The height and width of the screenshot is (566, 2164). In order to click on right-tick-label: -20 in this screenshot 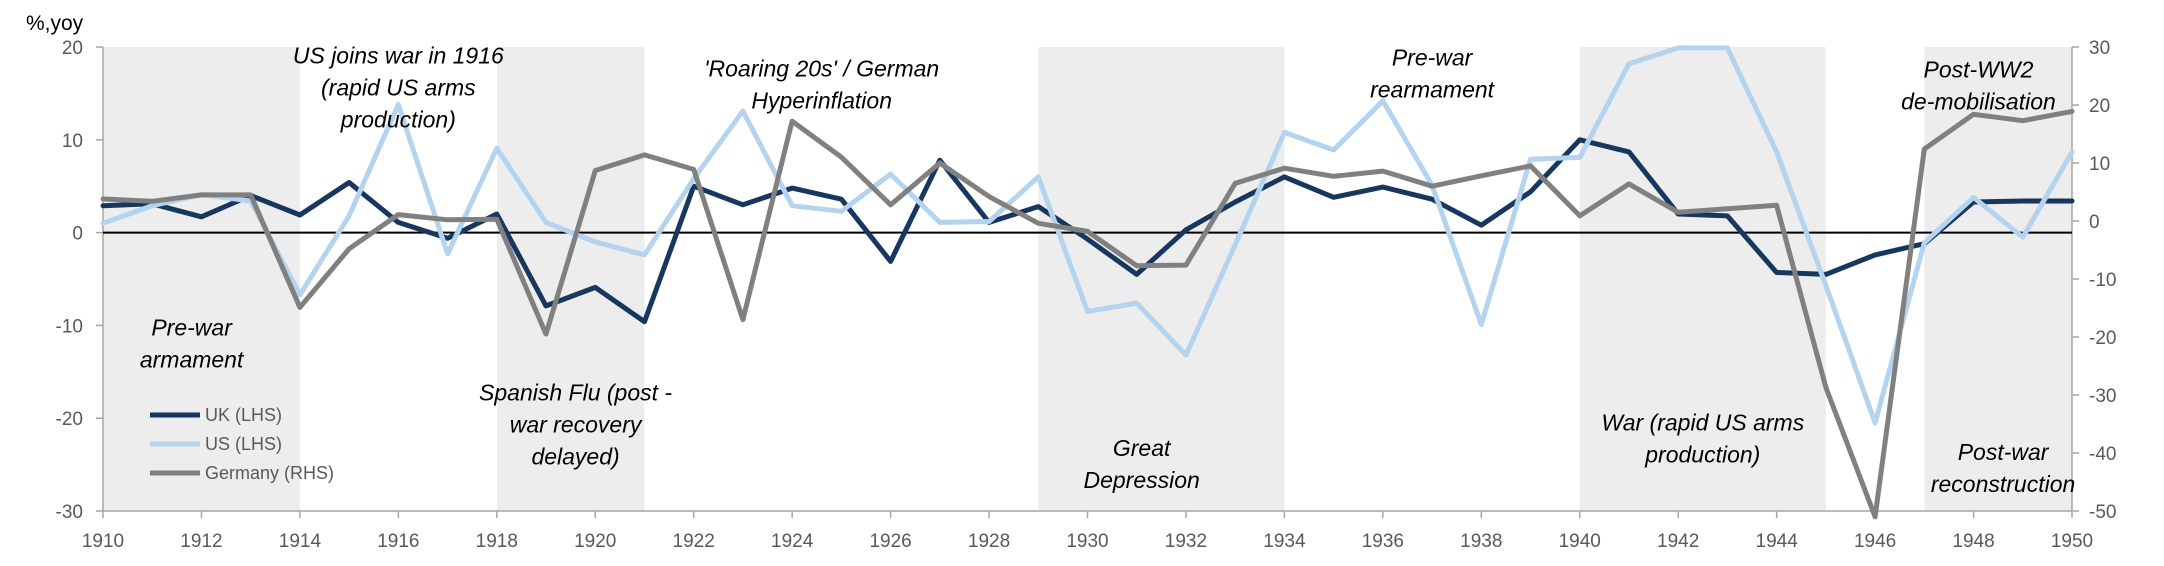, I will do `click(2102, 338)`.